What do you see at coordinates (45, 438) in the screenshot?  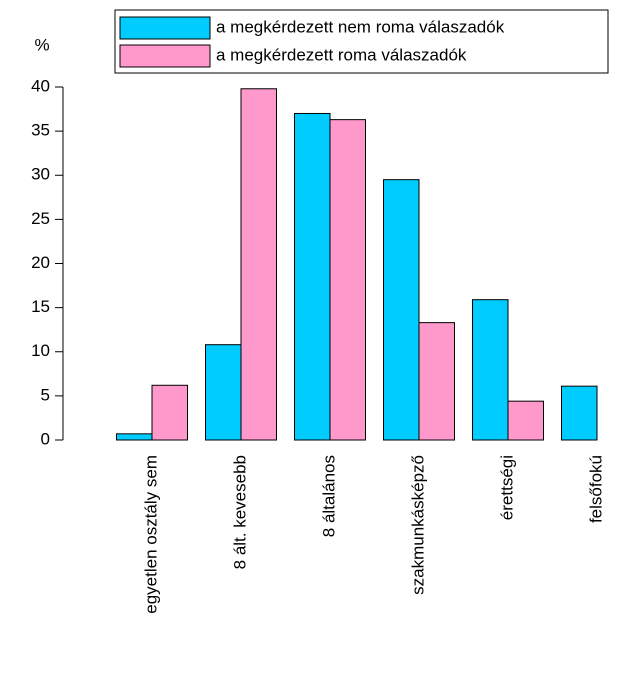 I see `y-tick-label: 0` at bounding box center [45, 438].